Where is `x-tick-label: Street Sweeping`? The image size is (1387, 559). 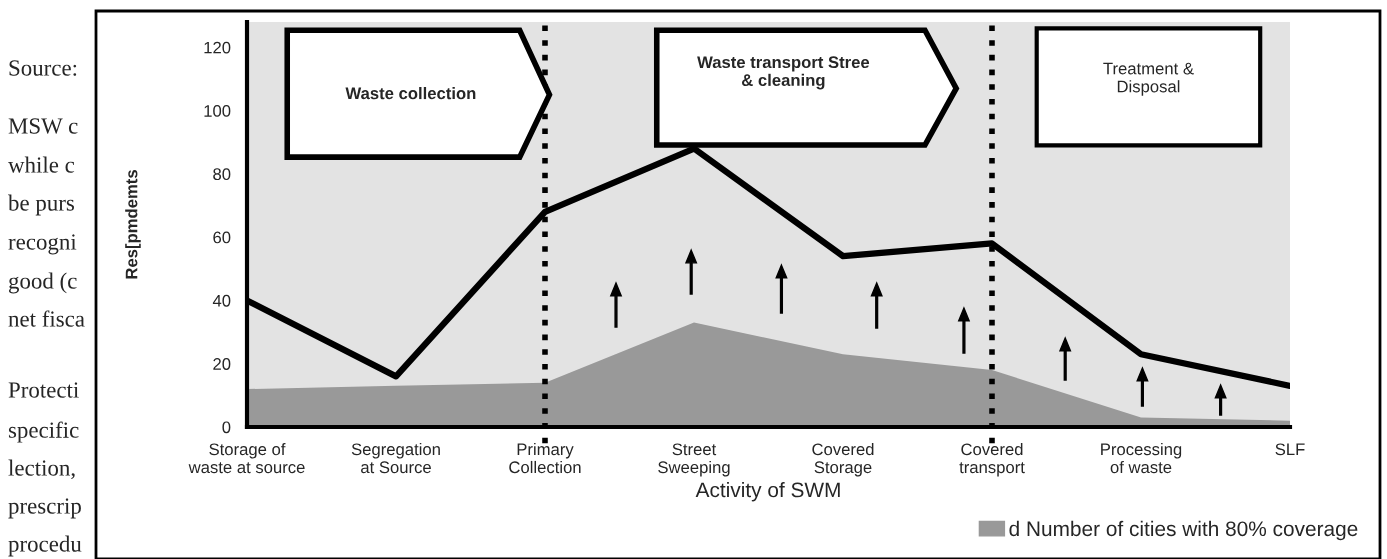
x-tick-label: Street Sweeping is located at coordinates (694, 460).